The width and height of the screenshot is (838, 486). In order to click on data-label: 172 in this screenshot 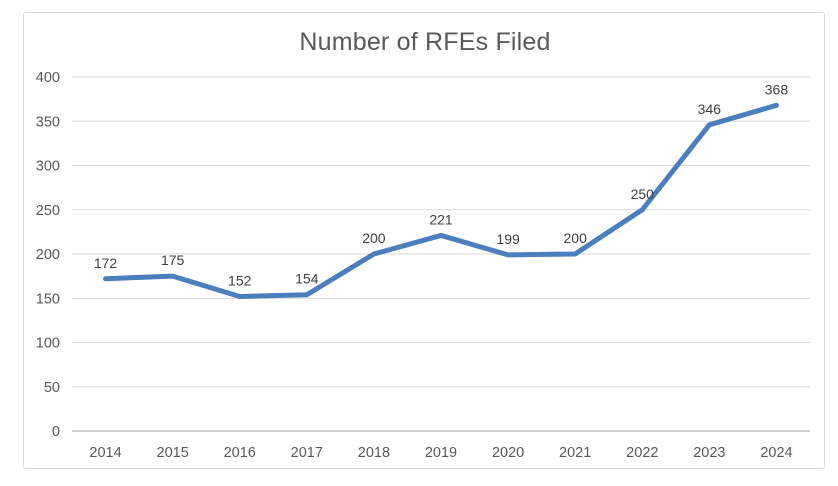, I will do `click(106, 263)`.